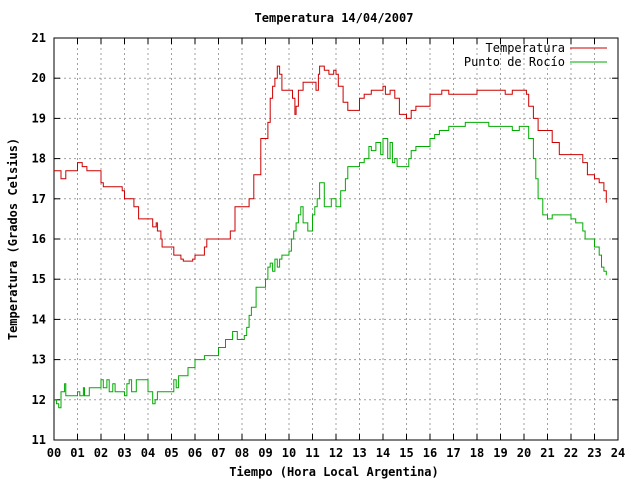  I want to click on x-tick-label: 19, so click(500, 453).